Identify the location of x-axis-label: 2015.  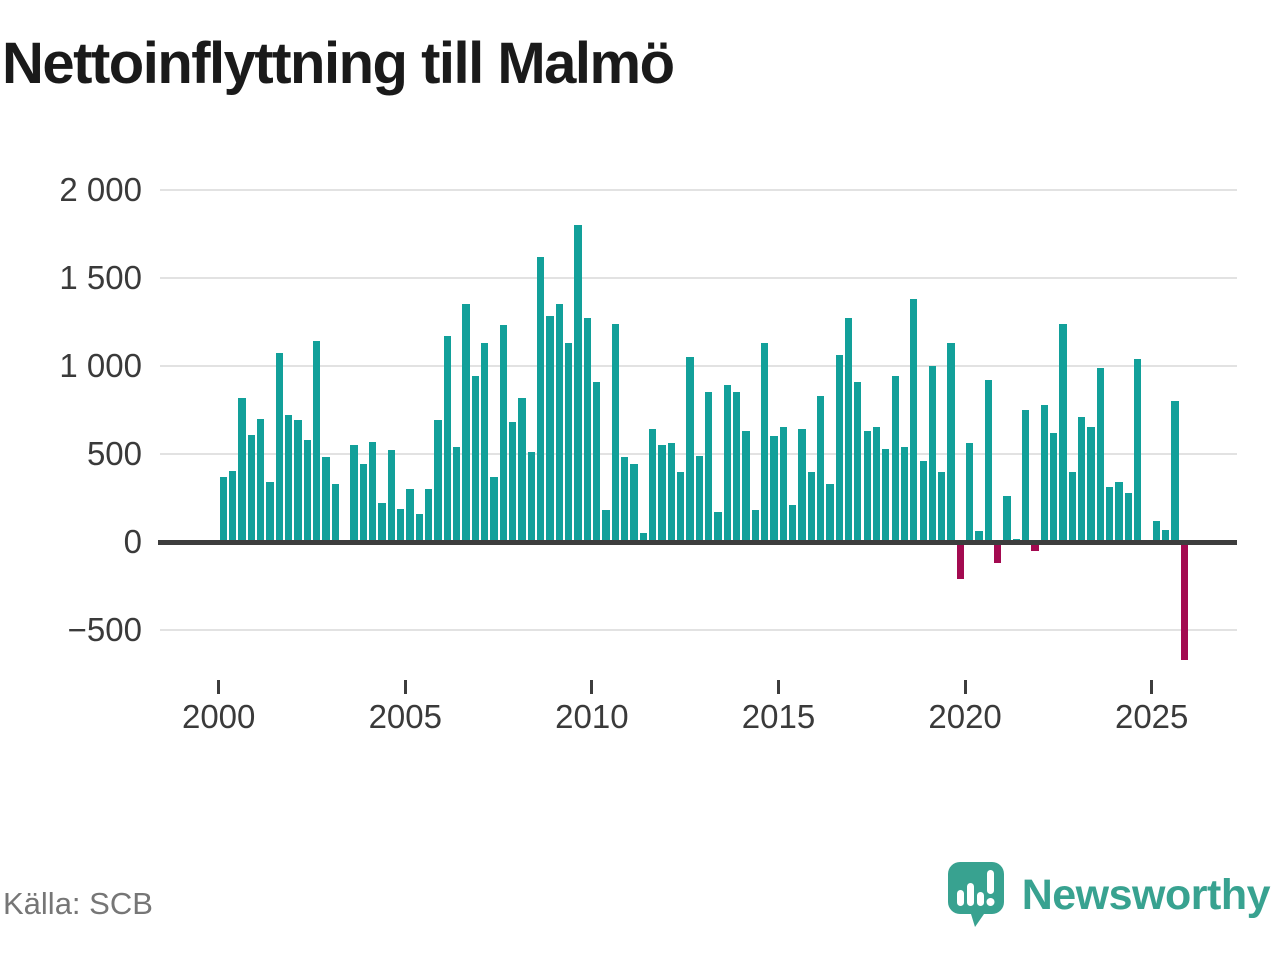
(778, 716).